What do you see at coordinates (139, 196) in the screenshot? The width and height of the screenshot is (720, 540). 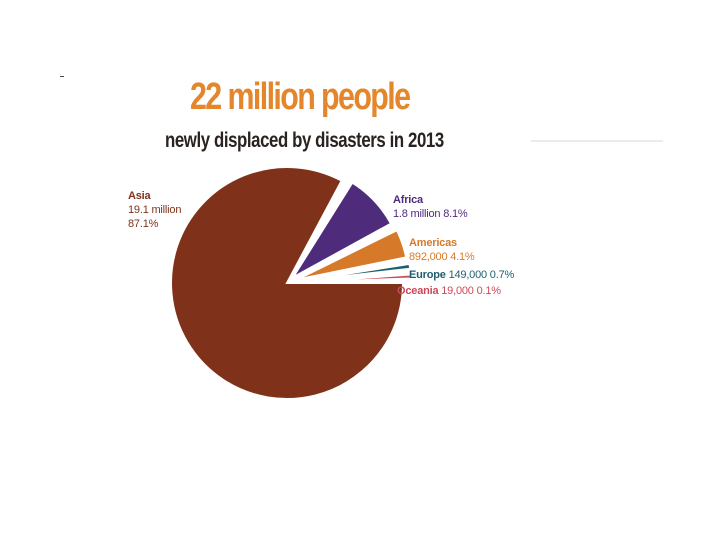 I see `label-asia-name: Asia` at bounding box center [139, 196].